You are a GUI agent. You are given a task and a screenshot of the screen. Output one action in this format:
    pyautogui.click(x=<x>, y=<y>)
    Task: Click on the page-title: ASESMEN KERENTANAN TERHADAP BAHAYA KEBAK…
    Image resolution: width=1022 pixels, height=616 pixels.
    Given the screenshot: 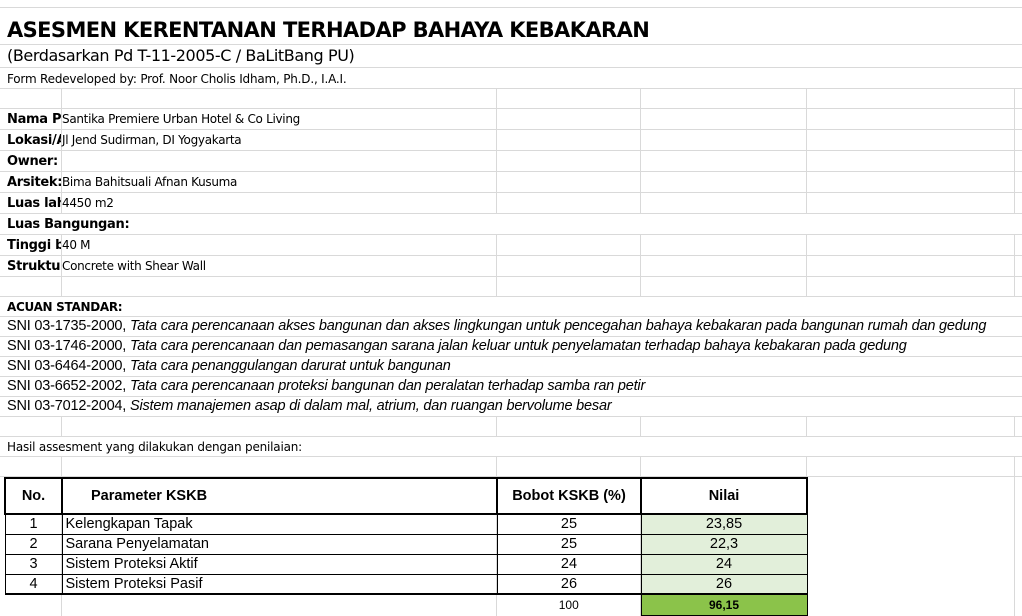 What is the action you would take?
    pyautogui.click(x=328, y=30)
    